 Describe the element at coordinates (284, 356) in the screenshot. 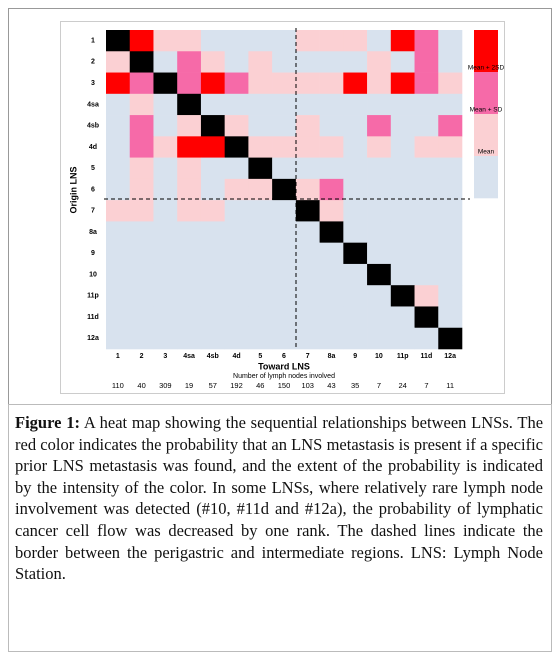

I see `x-tick-label: 6` at that location.